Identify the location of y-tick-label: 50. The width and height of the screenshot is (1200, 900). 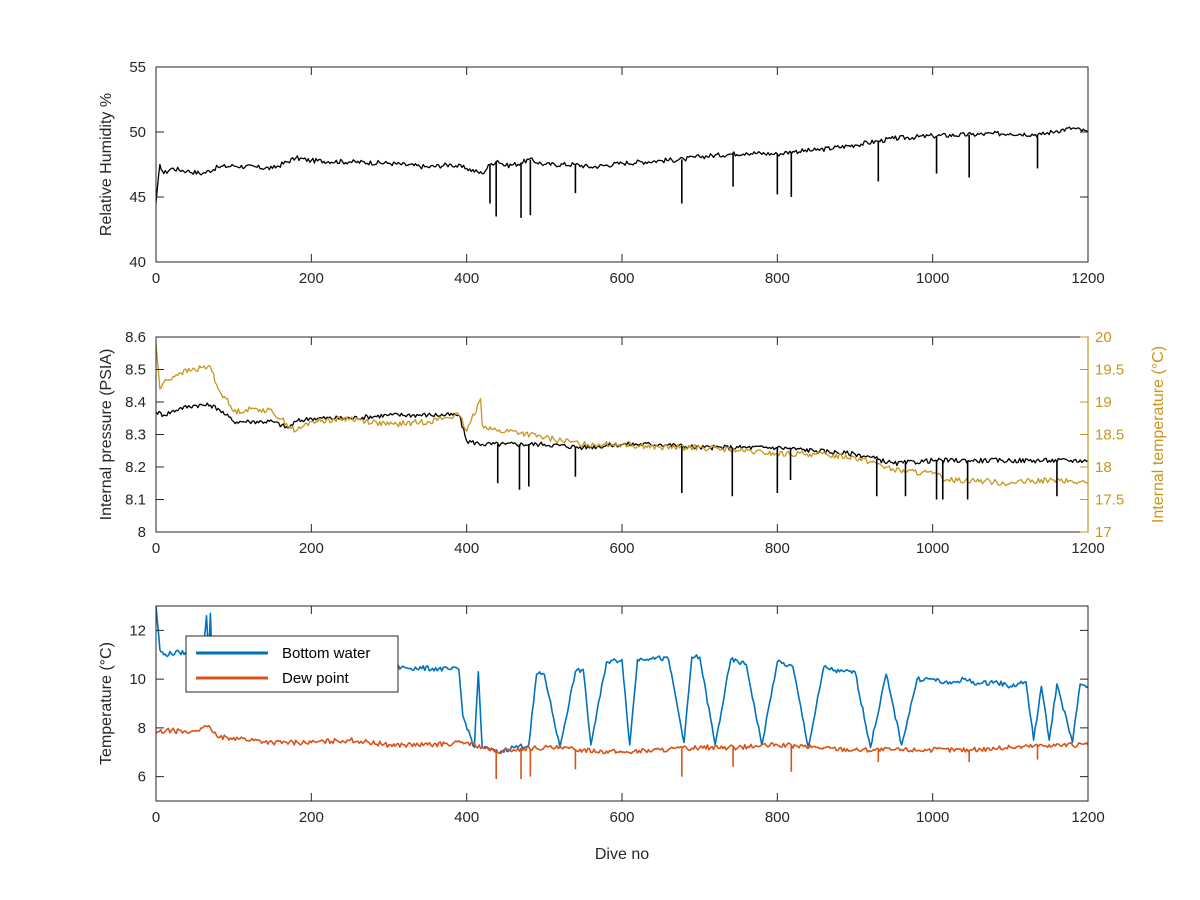
(137, 132).